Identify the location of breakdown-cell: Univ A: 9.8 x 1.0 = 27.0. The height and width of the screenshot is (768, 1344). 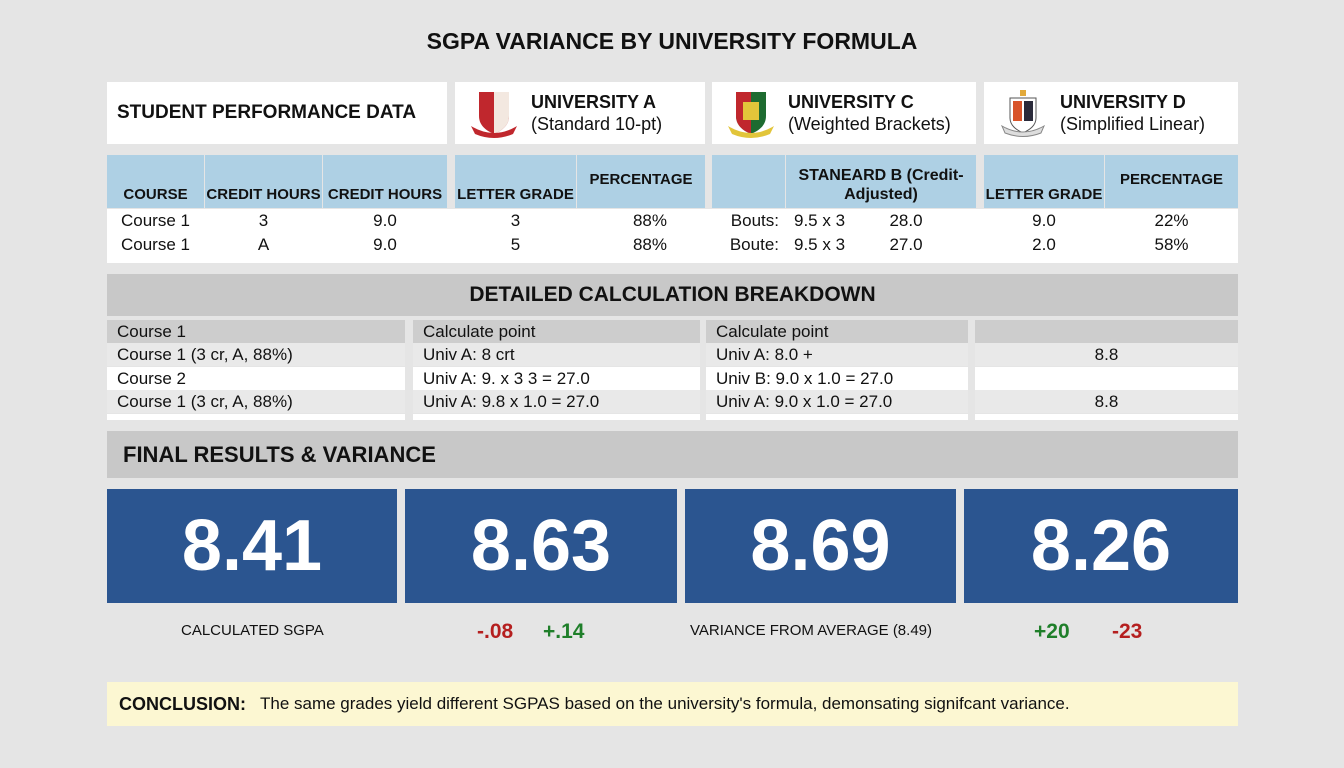
(556, 401).